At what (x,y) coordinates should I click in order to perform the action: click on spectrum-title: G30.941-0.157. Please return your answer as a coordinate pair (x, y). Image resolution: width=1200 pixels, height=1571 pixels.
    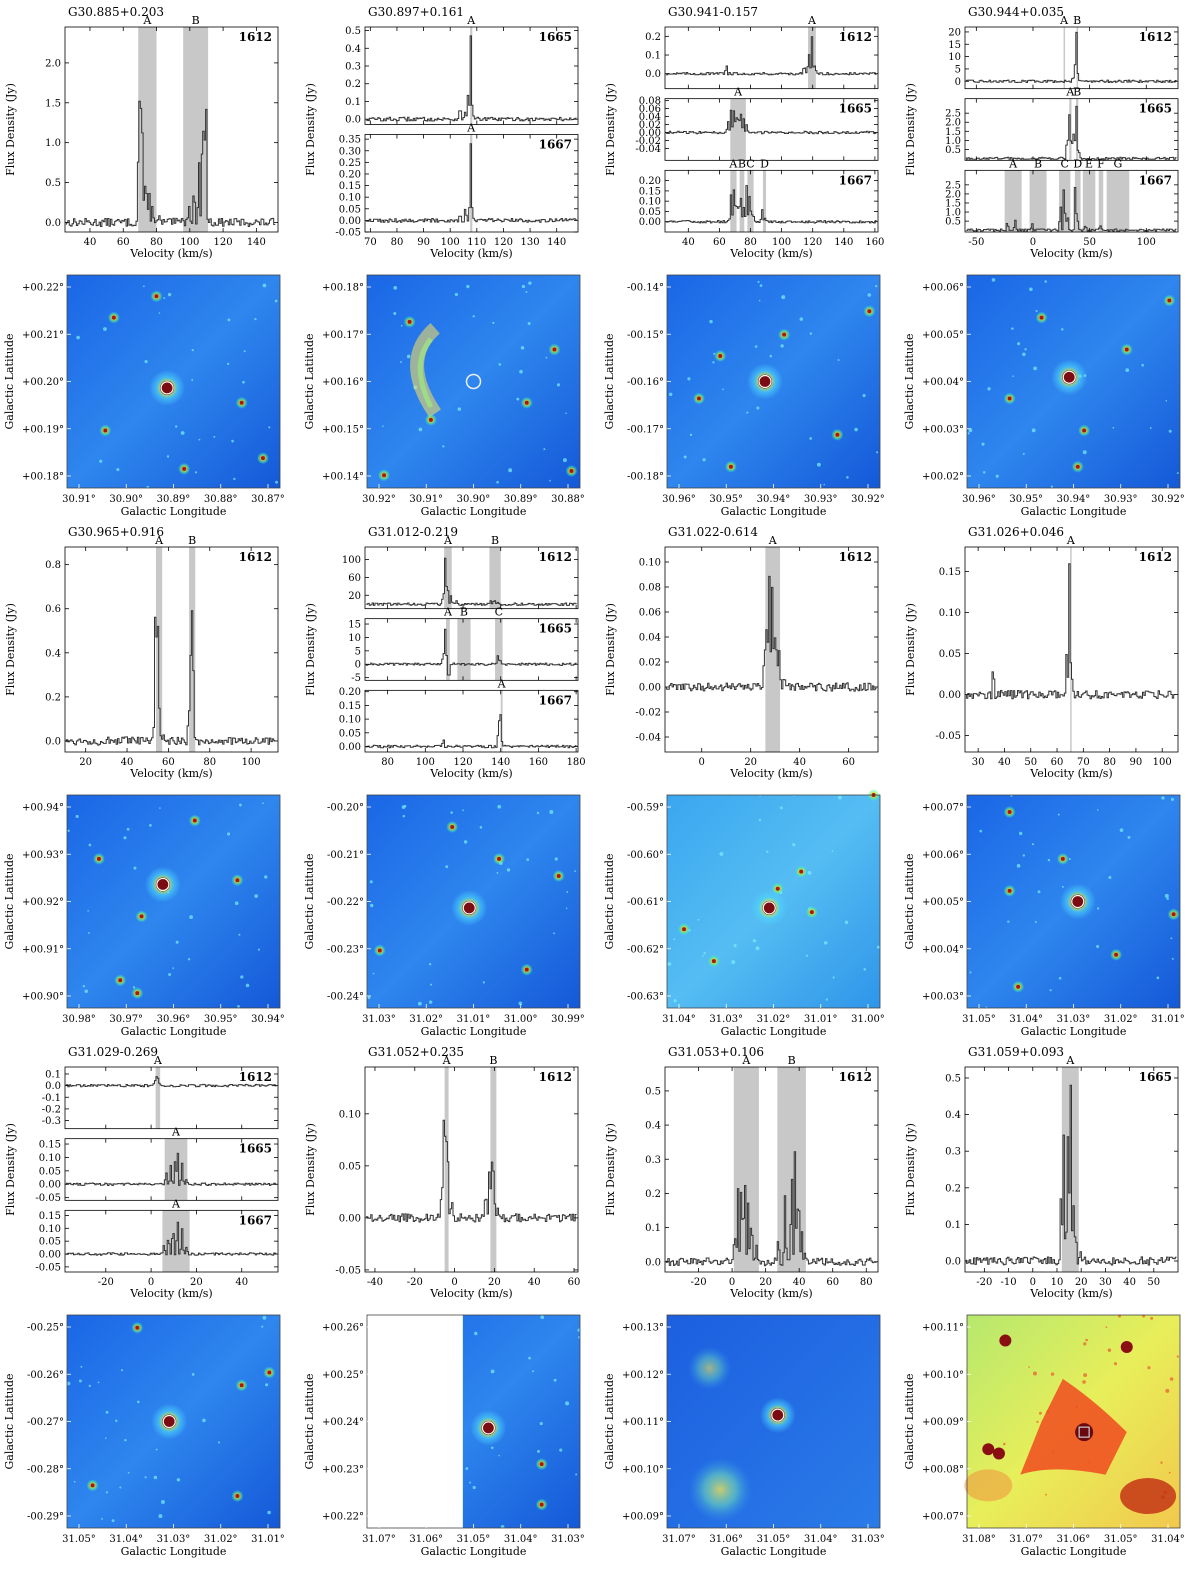
    Looking at the image, I should click on (713, 12).